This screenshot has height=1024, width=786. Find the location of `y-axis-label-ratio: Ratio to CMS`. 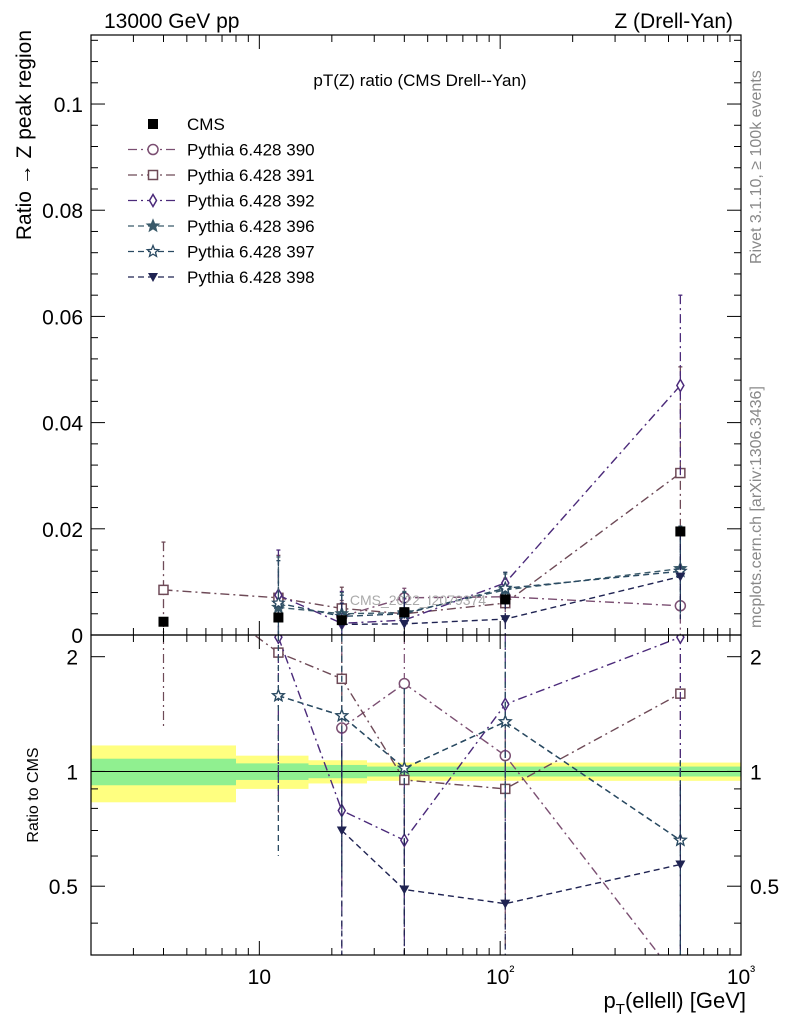

y-axis-label-ratio: Ratio to CMS is located at coordinates (33, 794).